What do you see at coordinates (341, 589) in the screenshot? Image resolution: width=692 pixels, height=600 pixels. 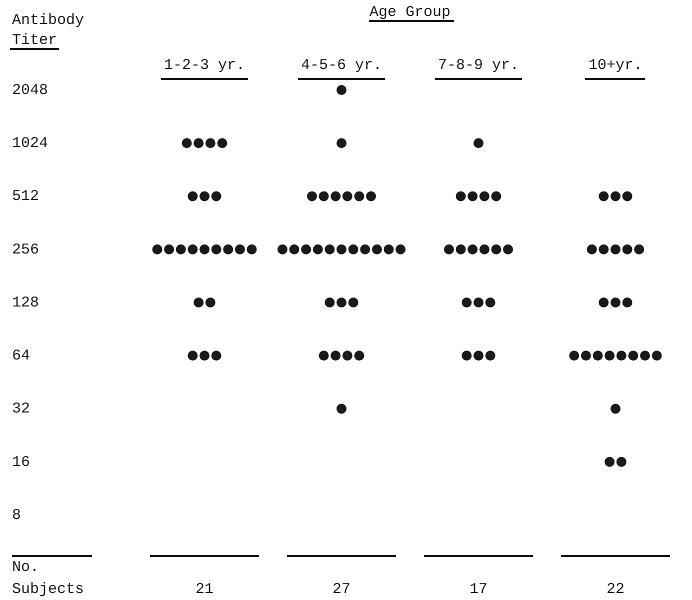 I see `text: 27` at bounding box center [341, 589].